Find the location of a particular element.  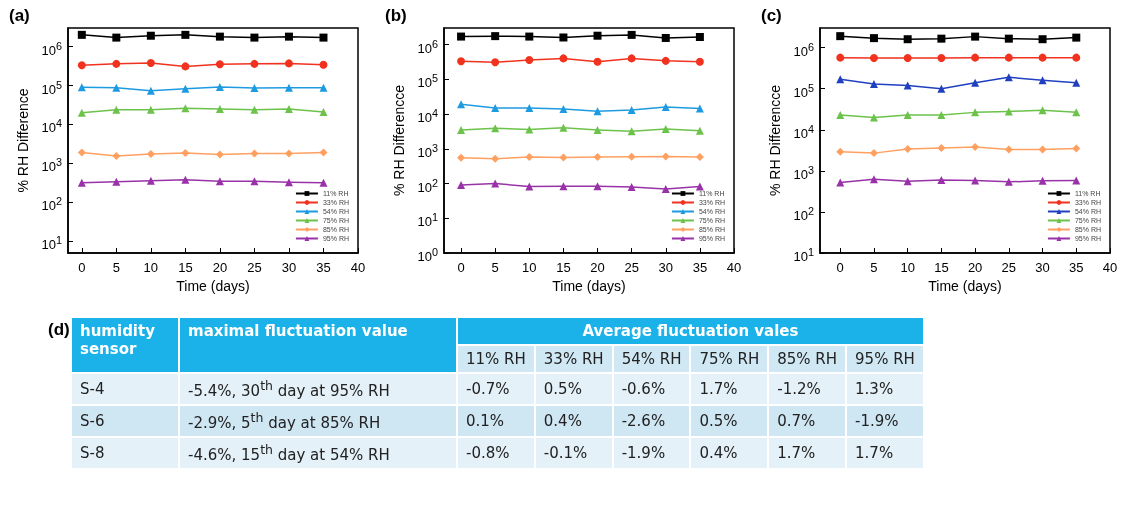

y-tick-label: 10$^{0}$ is located at coordinates (427, 255).